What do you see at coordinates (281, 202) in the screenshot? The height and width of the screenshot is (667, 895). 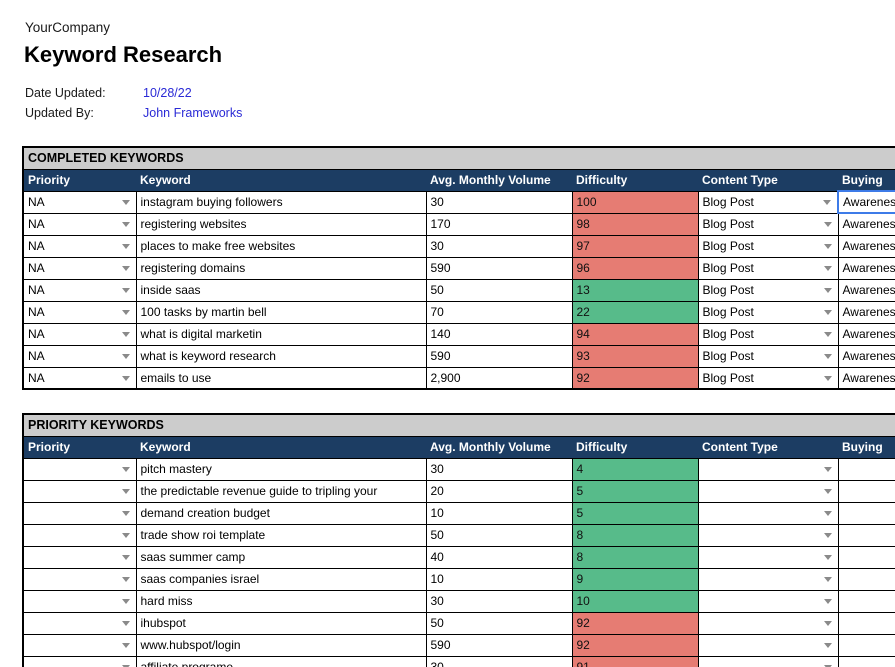 I see `keyword-cell: instagram buying followers` at bounding box center [281, 202].